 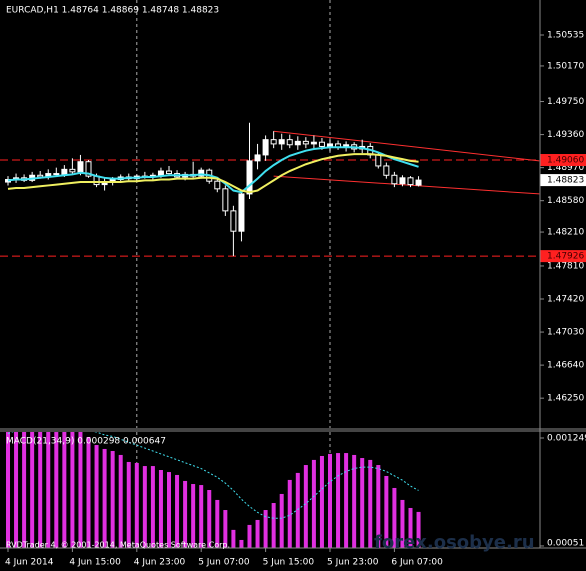 What do you see at coordinates (565, 233) in the screenshot?
I see `y-tick-label: 1.48210` at bounding box center [565, 233].